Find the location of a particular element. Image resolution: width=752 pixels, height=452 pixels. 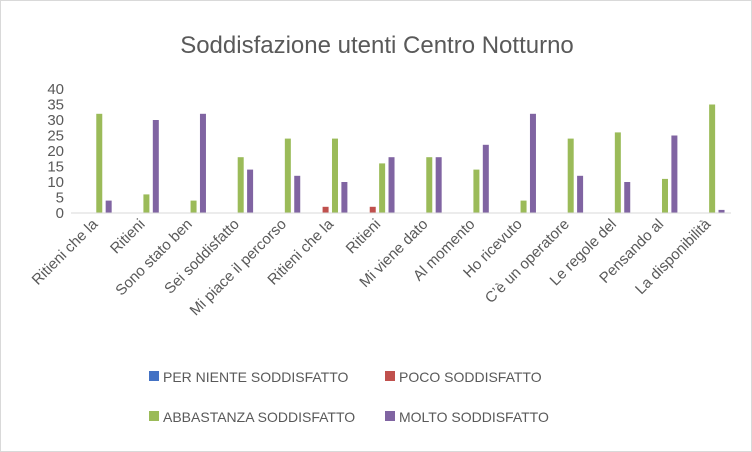

y-tick-label: 35 is located at coordinates (55, 105).